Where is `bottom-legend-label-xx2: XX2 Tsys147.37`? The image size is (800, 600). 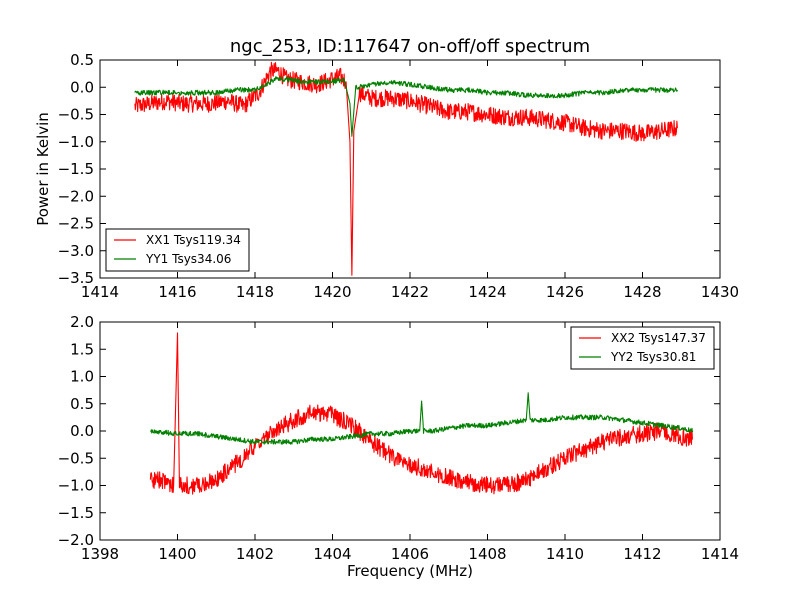 bottom-legend-label-xx2: XX2 Tsys147.37 is located at coordinates (658, 338).